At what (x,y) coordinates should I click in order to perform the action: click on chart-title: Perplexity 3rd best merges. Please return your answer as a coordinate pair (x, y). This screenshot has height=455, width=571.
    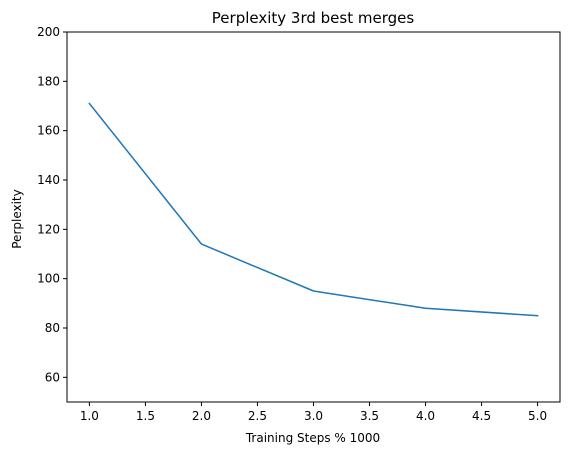
    Looking at the image, I should click on (313, 18).